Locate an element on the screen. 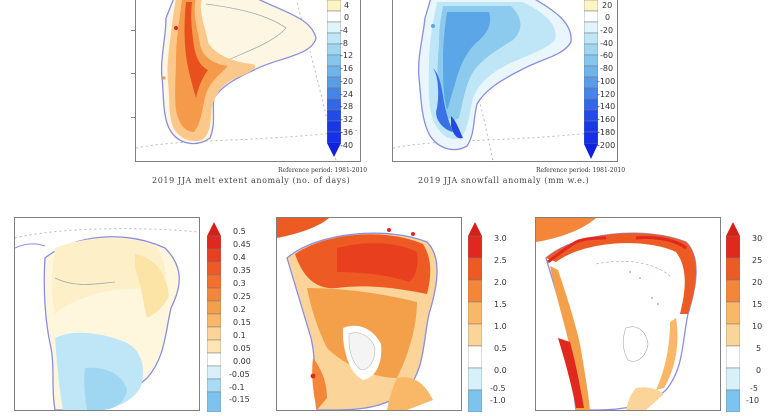 The height and width of the screenshot is (416, 780). cb-label: 0.00 is located at coordinates (242, 361).